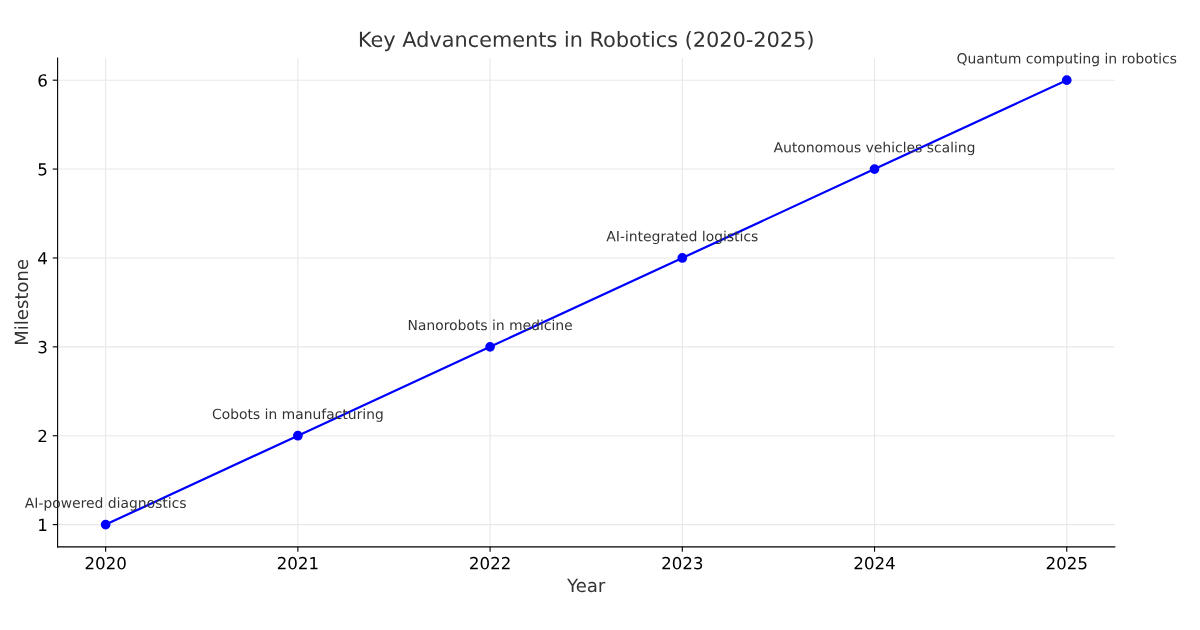 This screenshot has height=630, width=1200. I want to click on y-tick-label: 2, so click(42, 436).